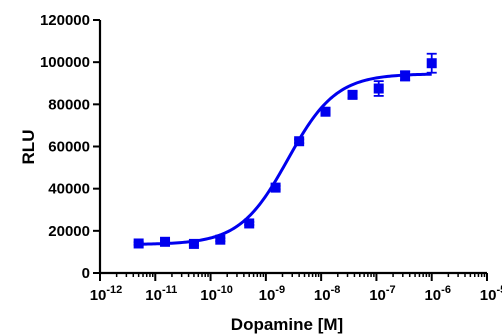 This screenshot has height=335, width=502. What do you see at coordinates (69, 189) in the screenshot?
I see `y-tick-label: 40000` at bounding box center [69, 189].